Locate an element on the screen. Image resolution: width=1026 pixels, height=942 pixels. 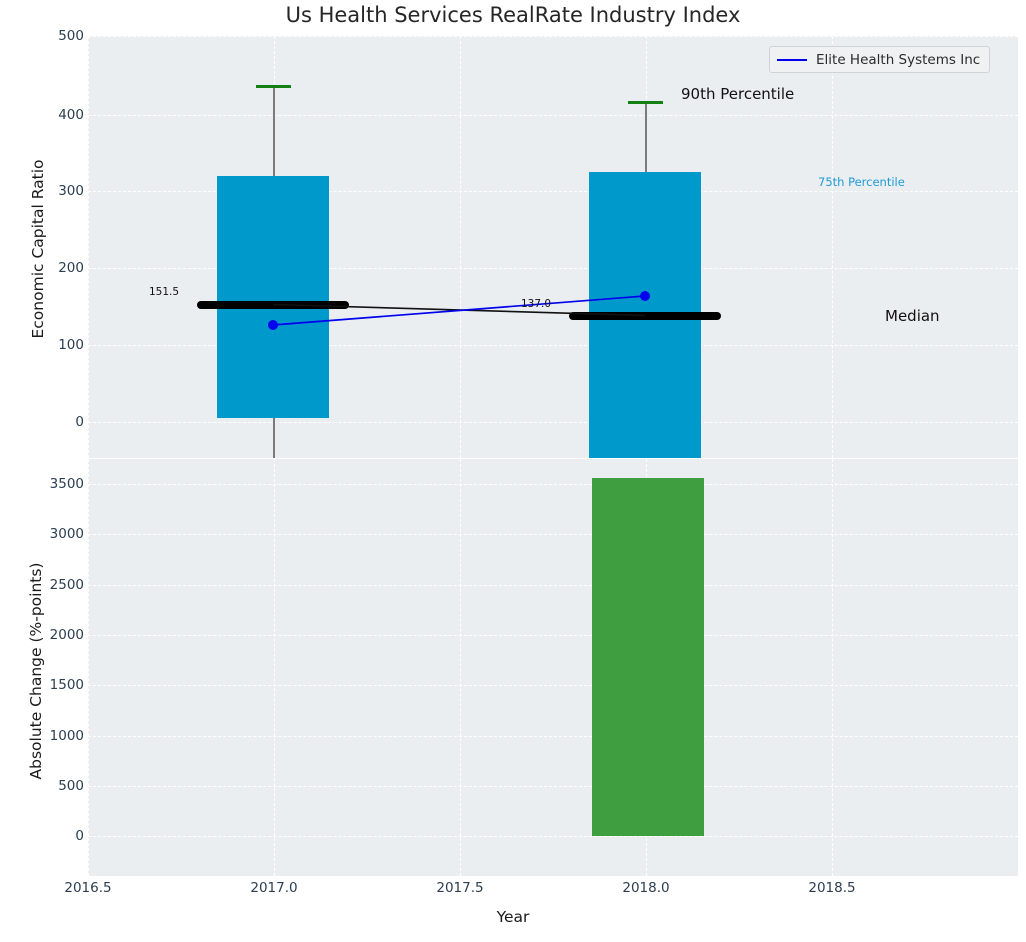
ytick-top-300: 300 is located at coordinates (71, 191).